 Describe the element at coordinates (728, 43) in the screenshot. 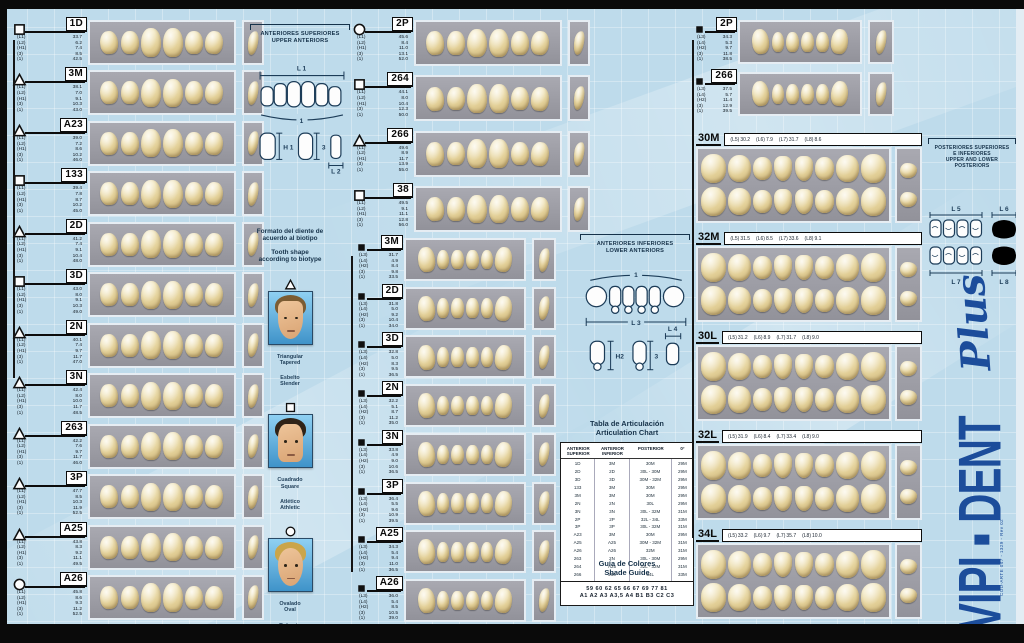

I see `measure-value: 5.3` at that location.